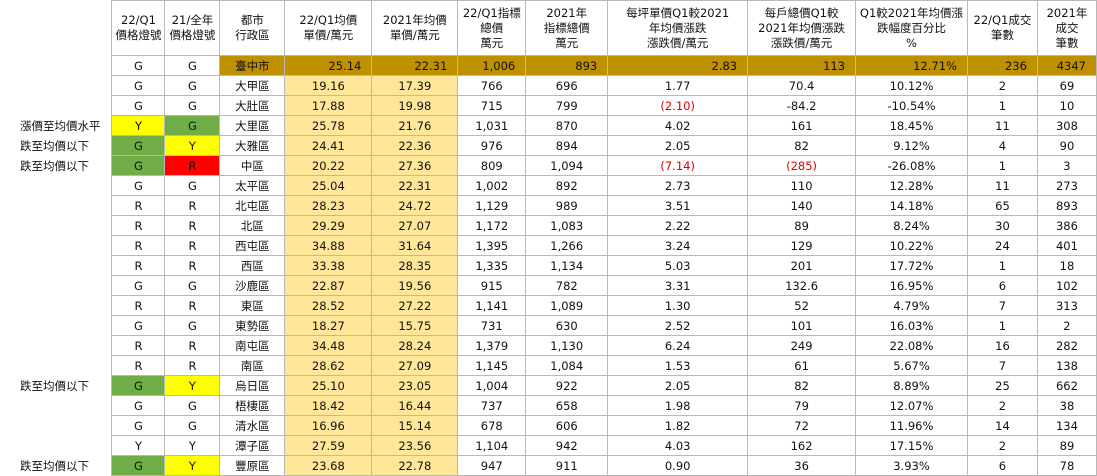 The height and width of the screenshot is (476, 1097). Describe the element at coordinates (252, 205) in the screenshot. I see `district-name: 北屯區` at that location.